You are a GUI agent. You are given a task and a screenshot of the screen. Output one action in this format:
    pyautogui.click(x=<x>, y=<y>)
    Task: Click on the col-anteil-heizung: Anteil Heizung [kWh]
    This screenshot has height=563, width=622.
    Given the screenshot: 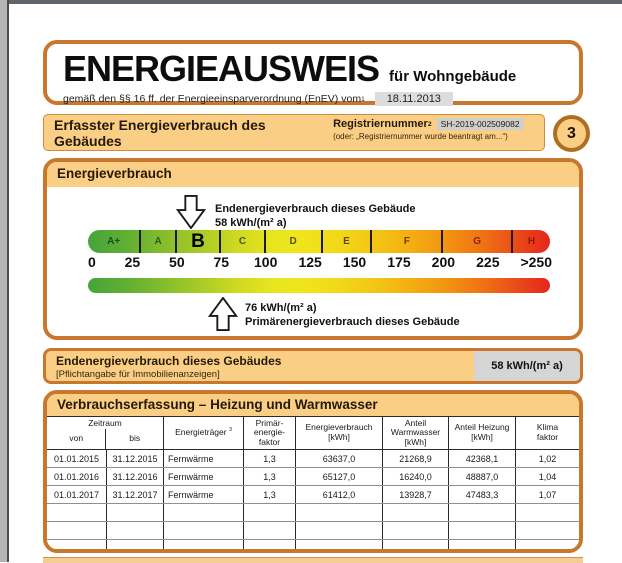 What is the action you would take?
    pyautogui.click(x=482, y=433)
    